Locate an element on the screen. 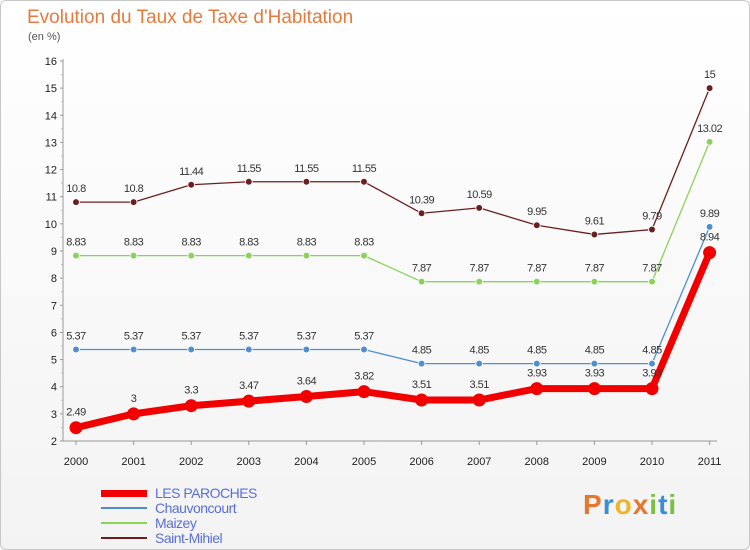  x-tick-label: 2004 is located at coordinates (306, 462).